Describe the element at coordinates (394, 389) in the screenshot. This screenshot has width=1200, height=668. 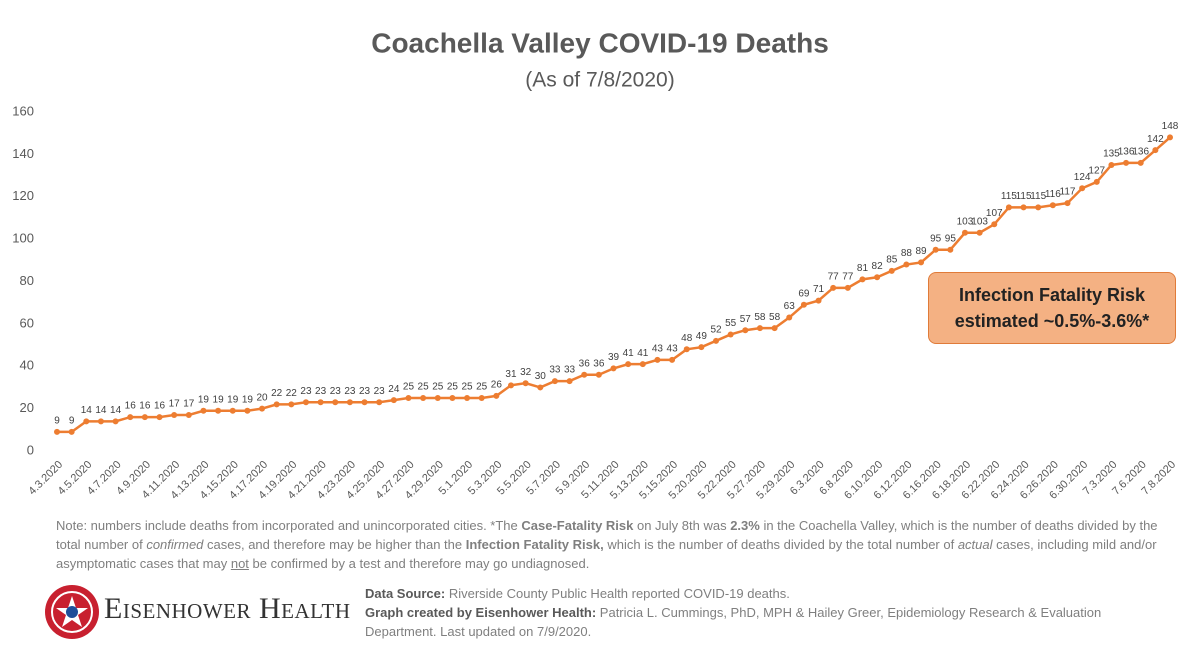
I see `data-label: 24` at that location.